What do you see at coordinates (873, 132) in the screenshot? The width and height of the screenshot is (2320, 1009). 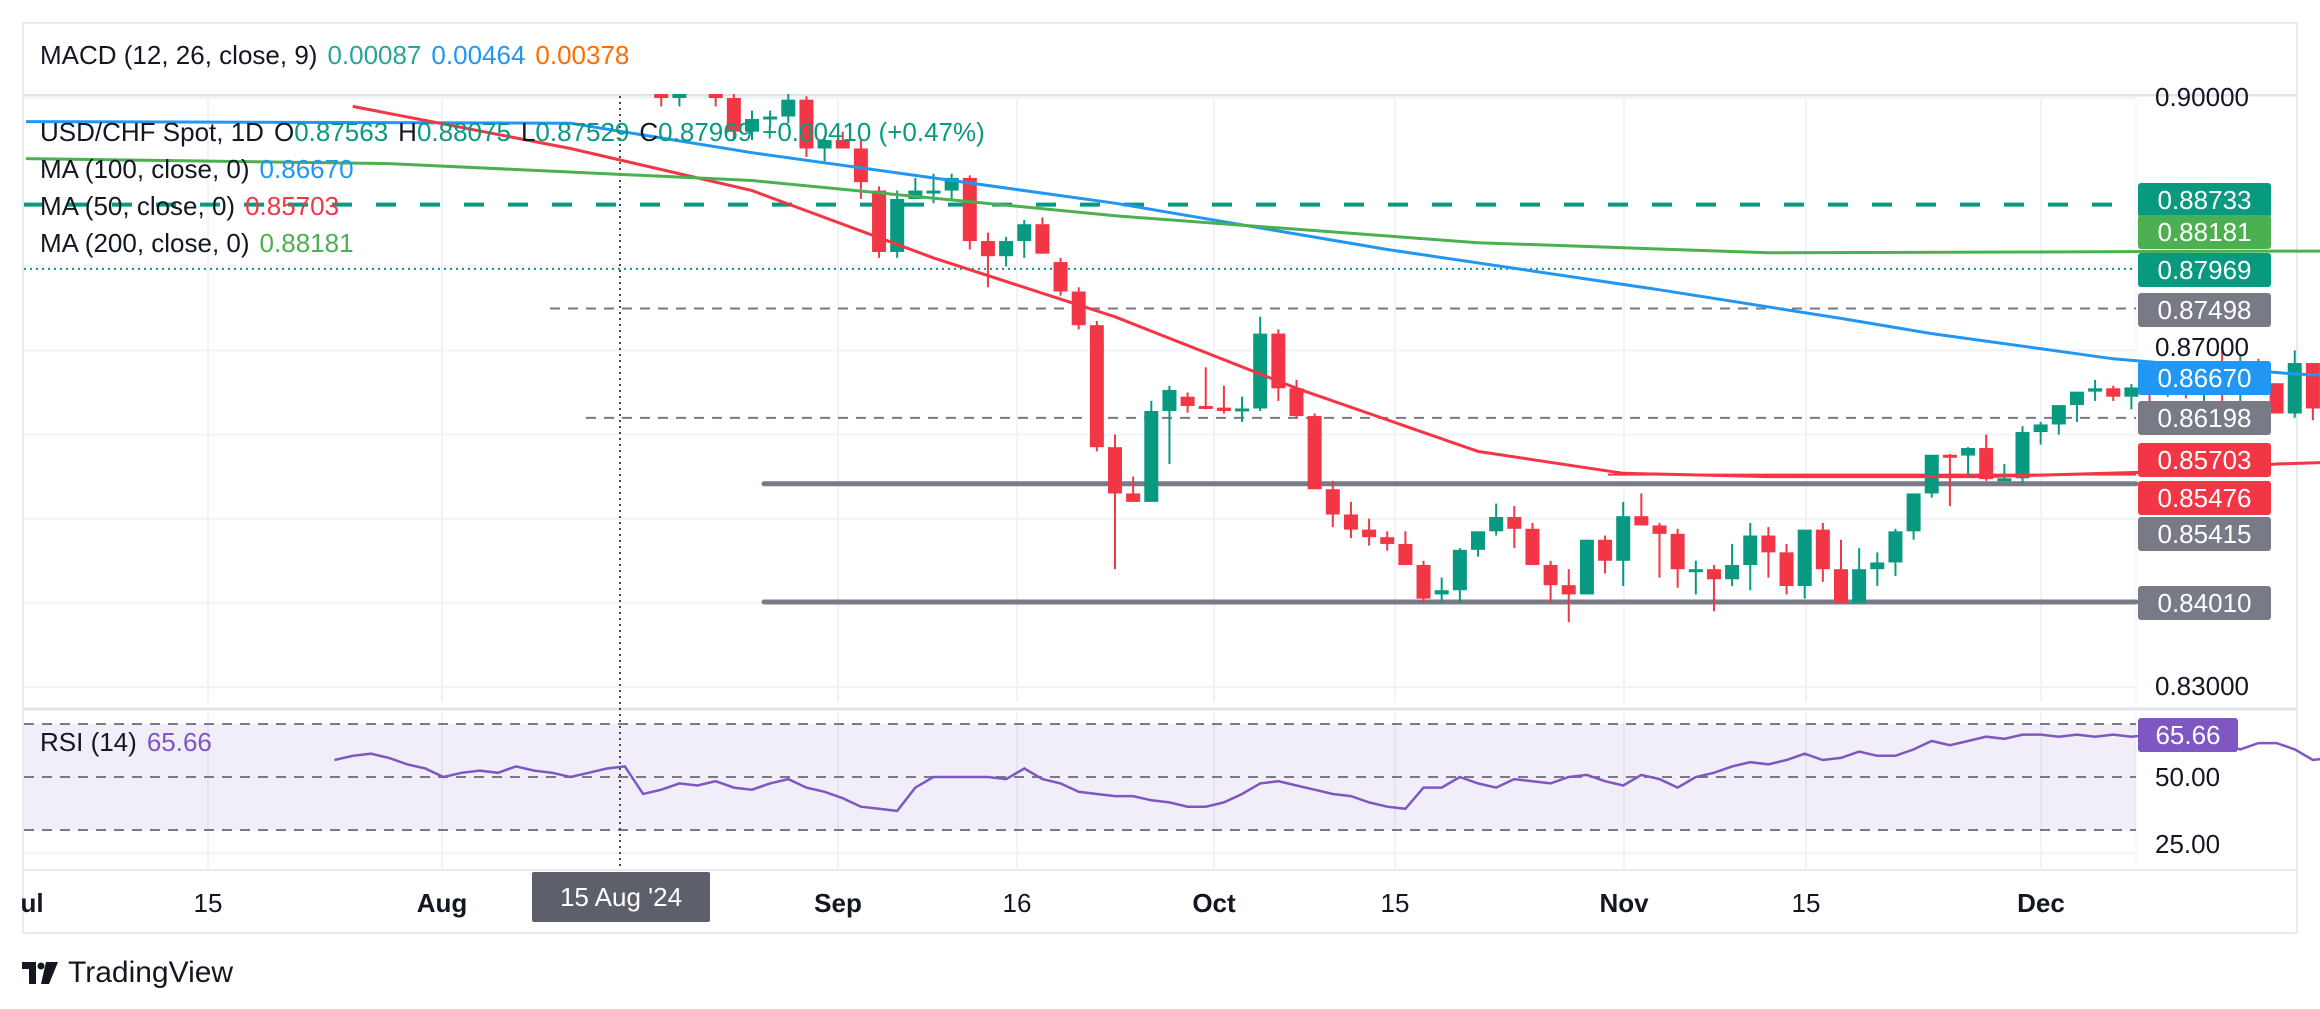 I see `change-value: +0.00410 (+0.47%)` at bounding box center [873, 132].